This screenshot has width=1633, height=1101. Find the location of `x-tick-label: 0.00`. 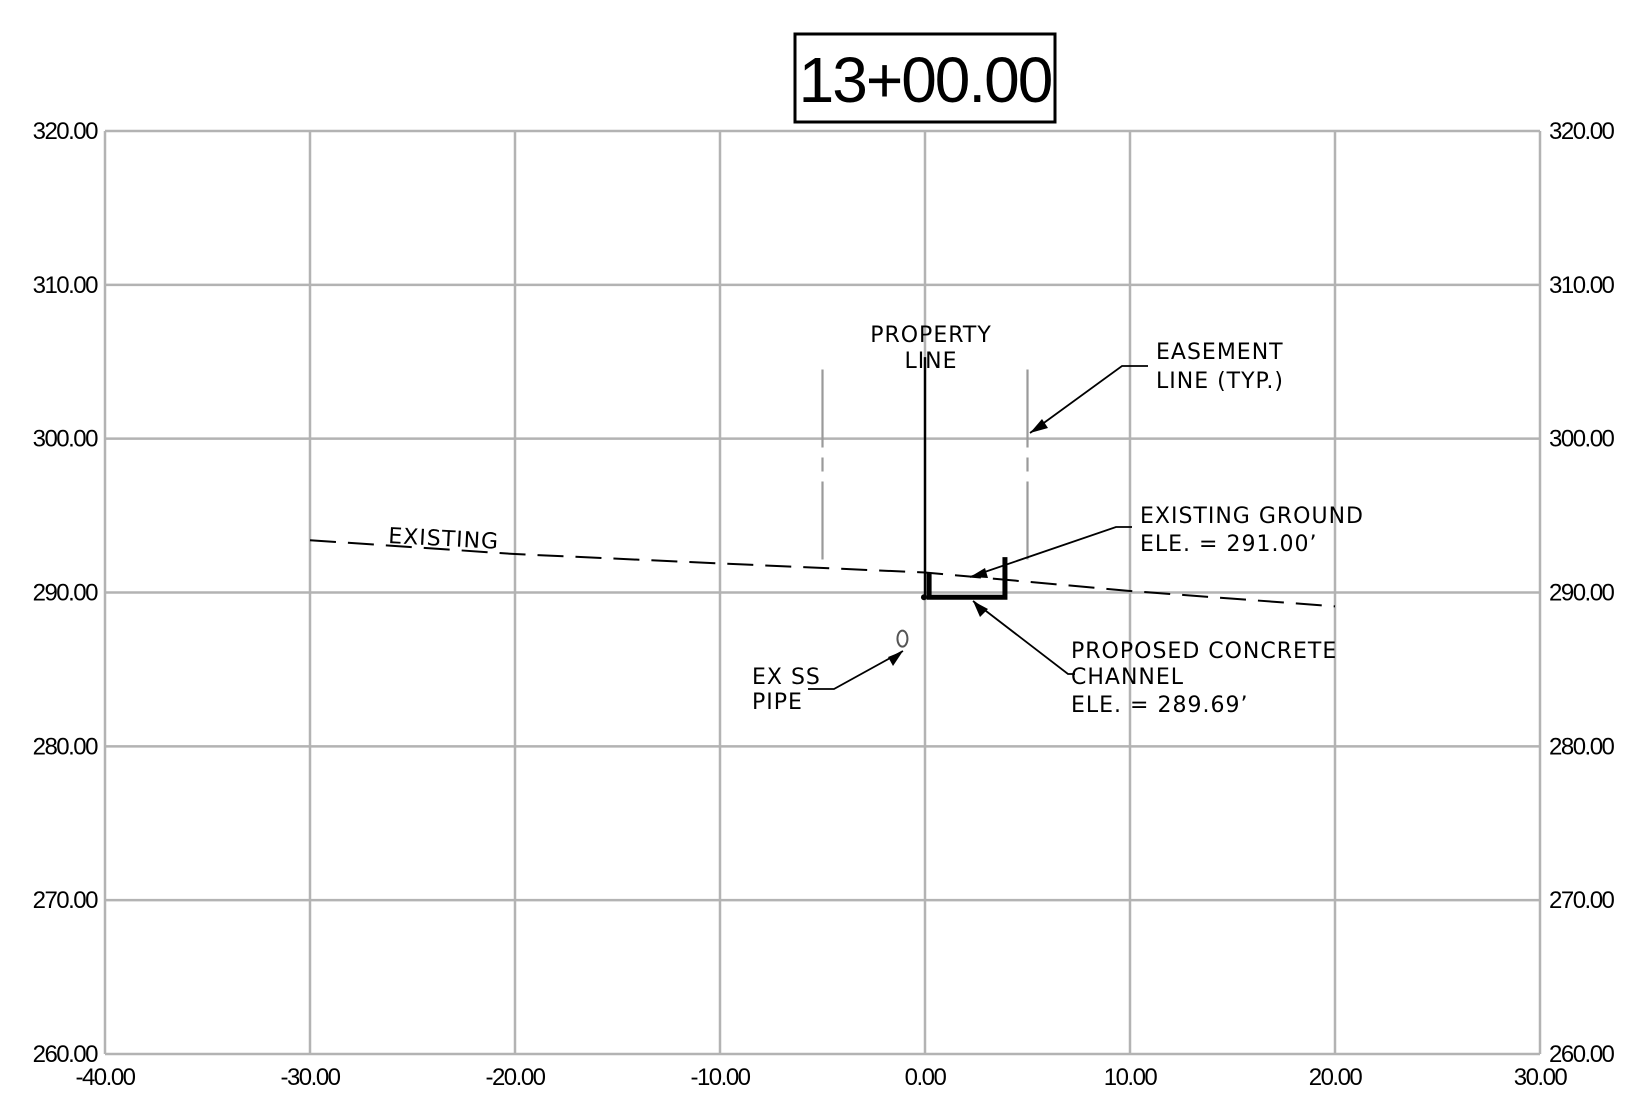

x-tick-label: 0.00 is located at coordinates (926, 1077).